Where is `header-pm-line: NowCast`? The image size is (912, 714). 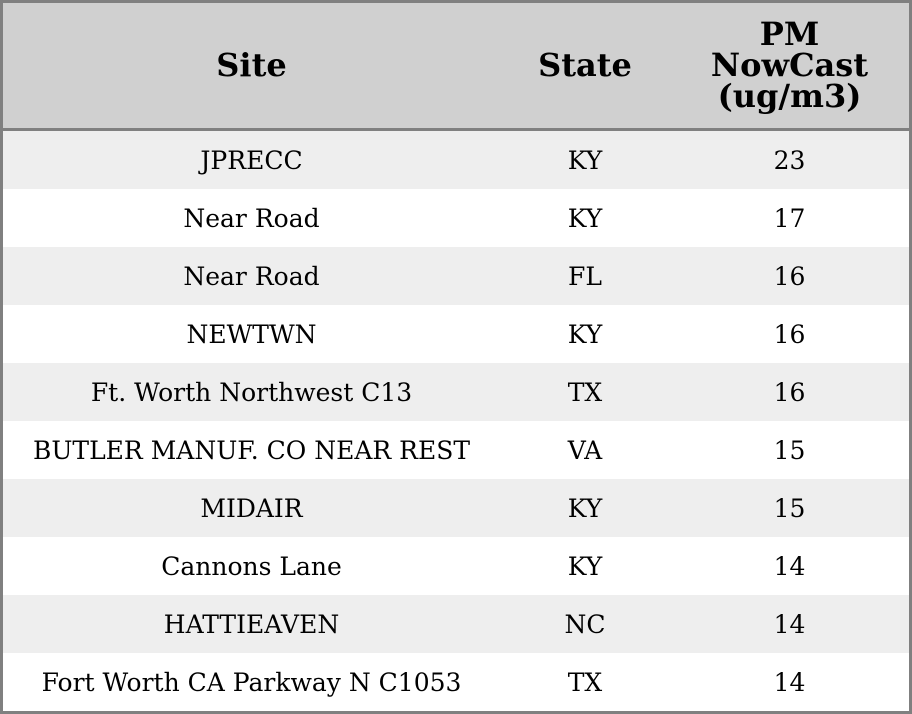
header-pm-line: NowCast is located at coordinates (789, 65).